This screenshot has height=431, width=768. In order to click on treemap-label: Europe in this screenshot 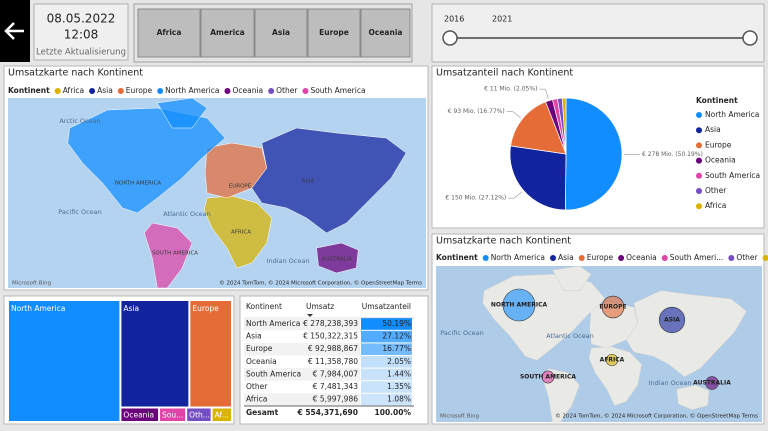, I will do `click(205, 308)`.